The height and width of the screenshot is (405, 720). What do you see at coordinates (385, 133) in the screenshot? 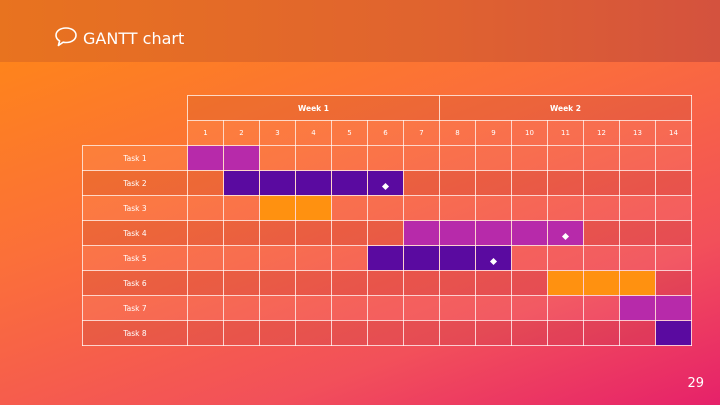
I see `day-header: 6` at bounding box center [385, 133].